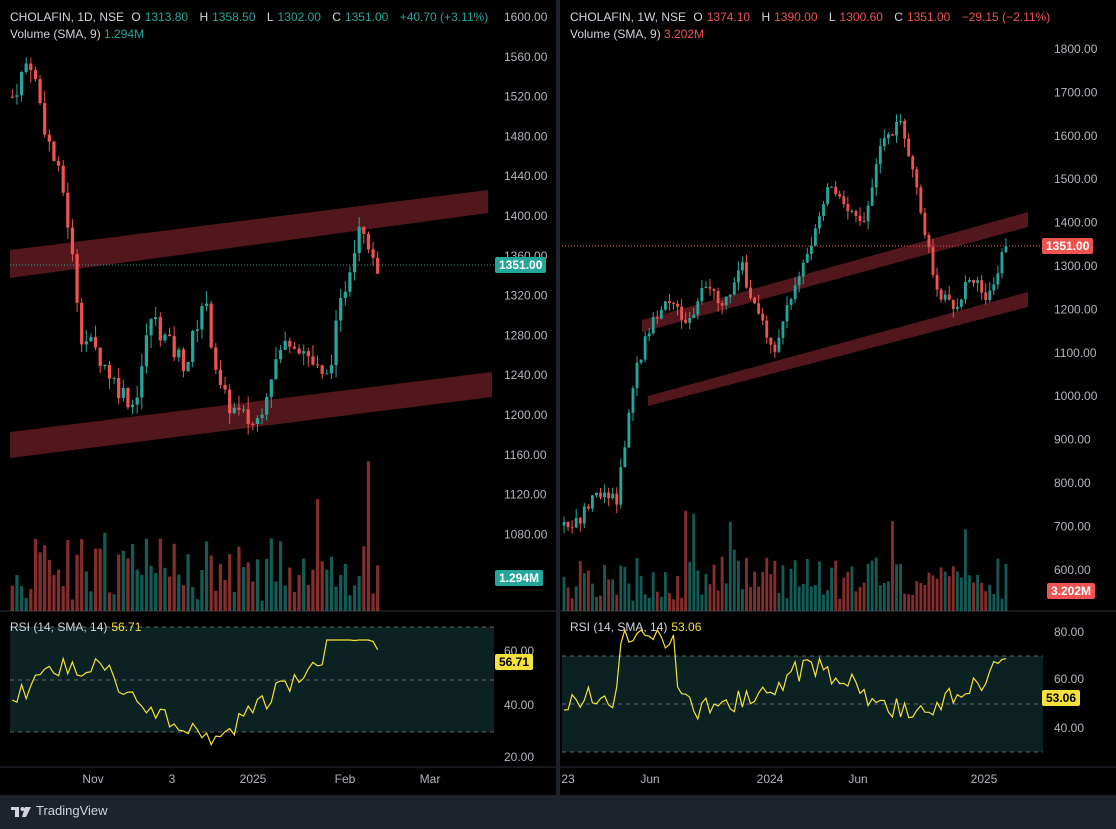 The width and height of the screenshot is (1116, 829). I want to click on rsi-value: 53.06, so click(686, 627).